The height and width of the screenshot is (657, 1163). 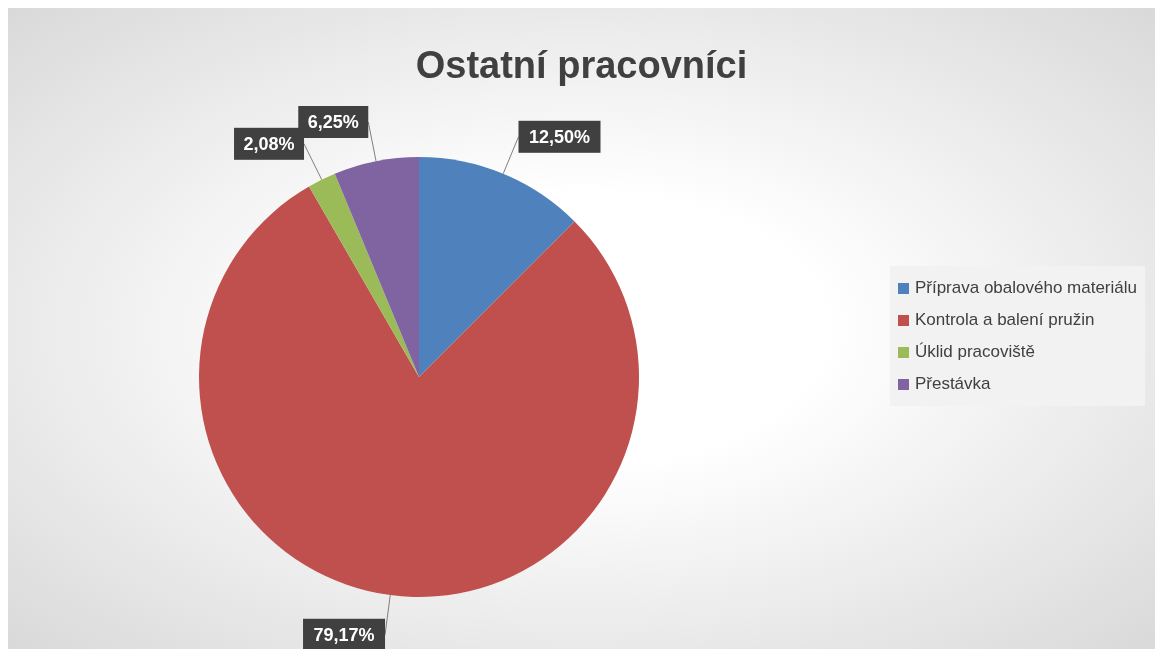 What do you see at coordinates (952, 384) in the screenshot?
I see `legend-label: Přestávka` at bounding box center [952, 384].